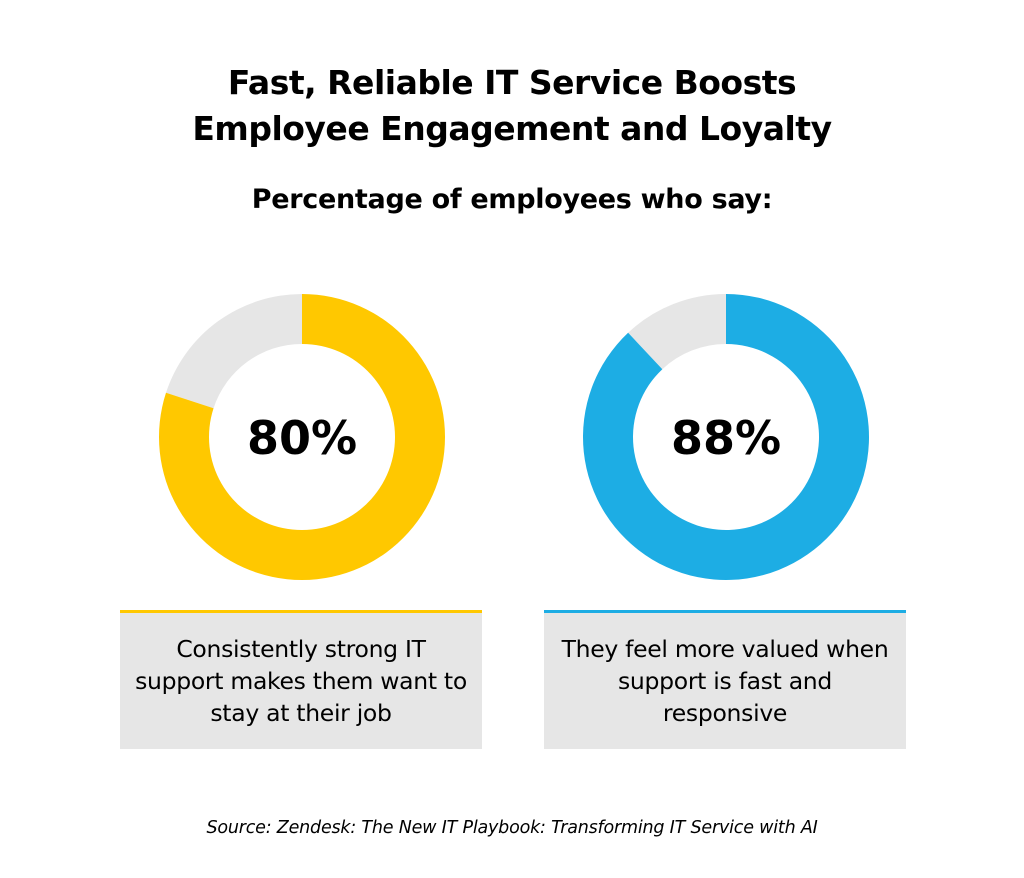 Image resolution: width=1024 pixels, height=878 pixels. I want to click on chart-title-line-2: Employee Engagement and Loyalty, so click(512, 128).